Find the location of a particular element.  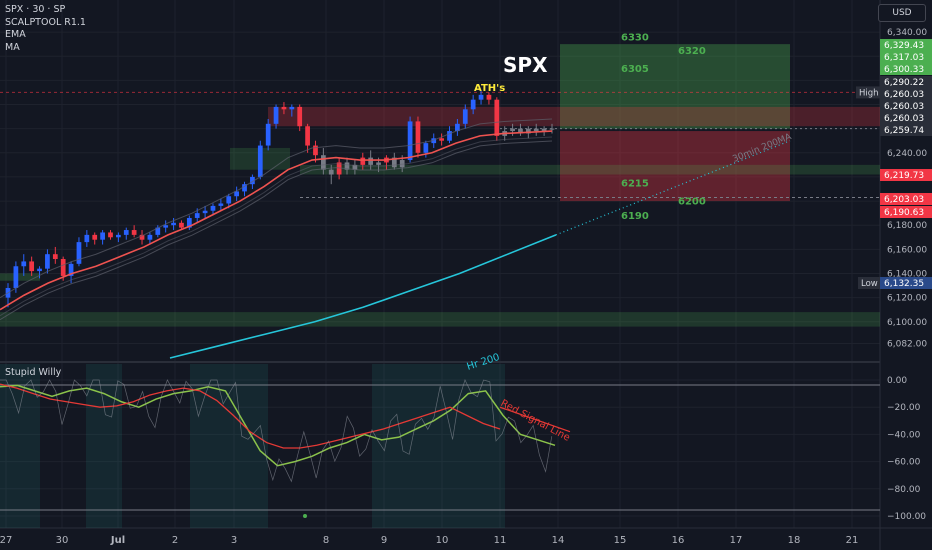

price-label-text: 6,317.03 is located at coordinates (904, 58).